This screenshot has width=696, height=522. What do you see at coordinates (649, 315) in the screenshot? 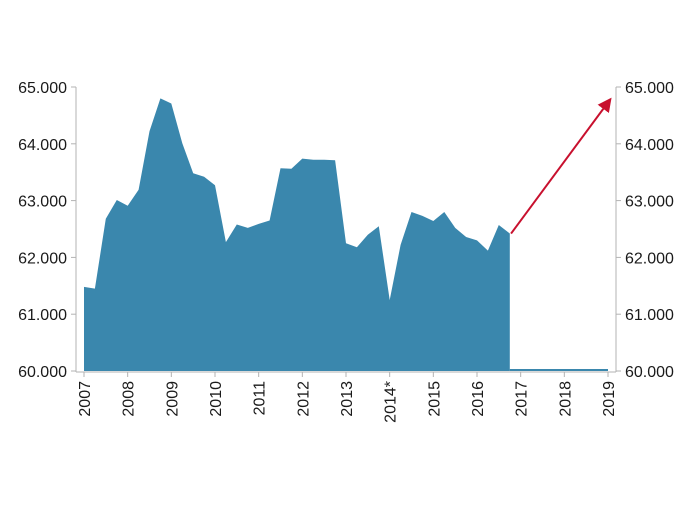
I see `right-y-tick-label: 61.000` at bounding box center [649, 315].